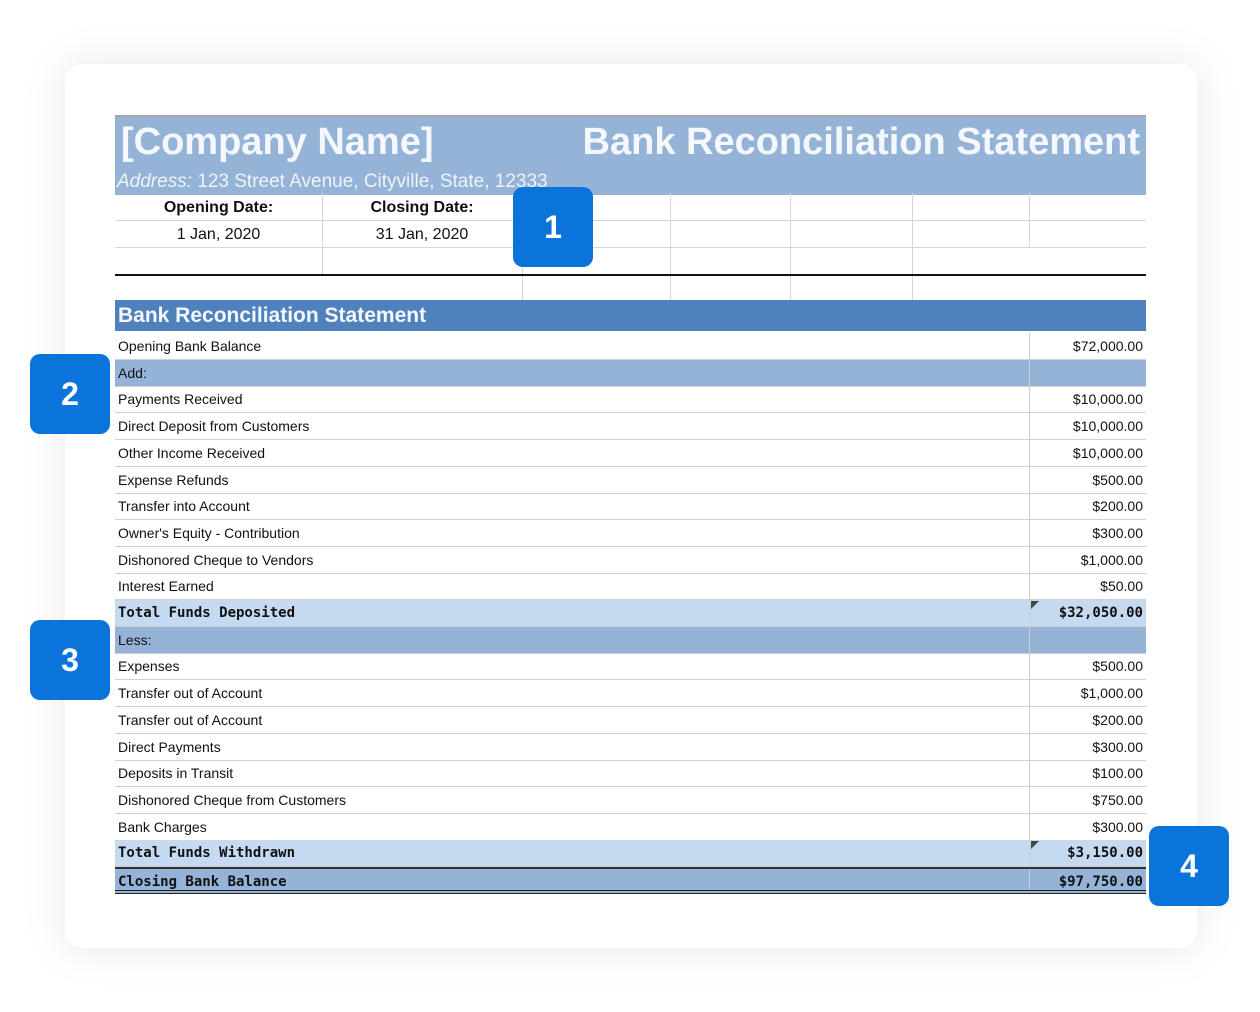 This screenshot has width=1260, height=1012. I want to click on row-value: $72,000.00, so click(1107, 346).